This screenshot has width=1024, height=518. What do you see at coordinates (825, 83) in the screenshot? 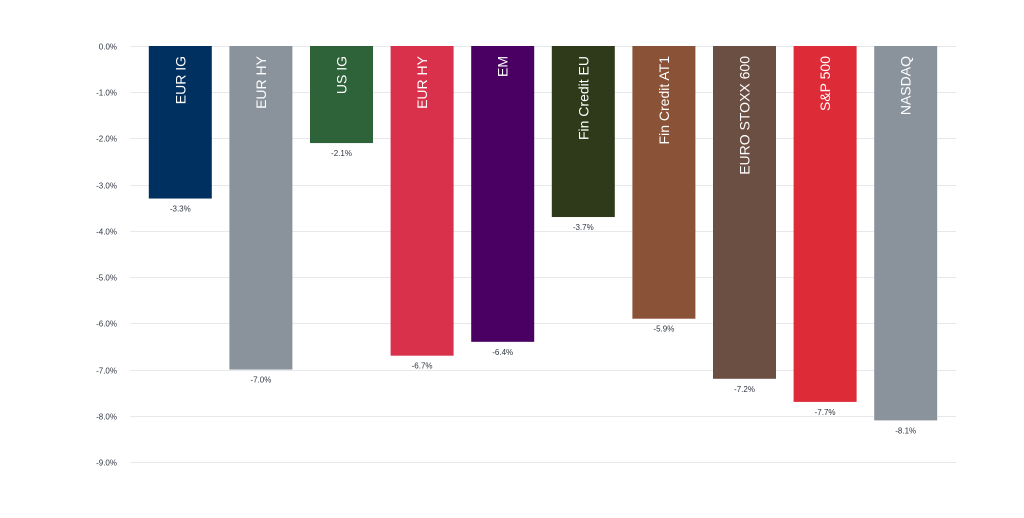
I see `bar-category-label: S&P 500` at bounding box center [825, 83].